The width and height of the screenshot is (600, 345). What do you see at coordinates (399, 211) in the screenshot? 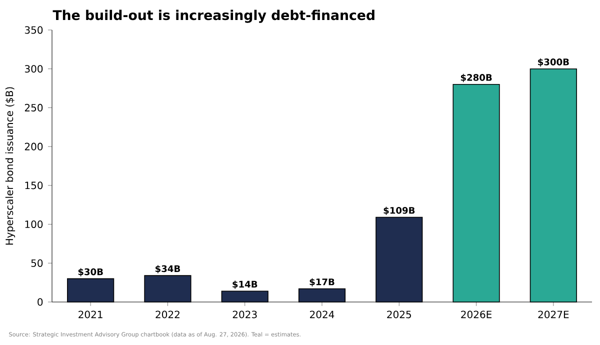
I see `data-label: $109B` at bounding box center [399, 211].